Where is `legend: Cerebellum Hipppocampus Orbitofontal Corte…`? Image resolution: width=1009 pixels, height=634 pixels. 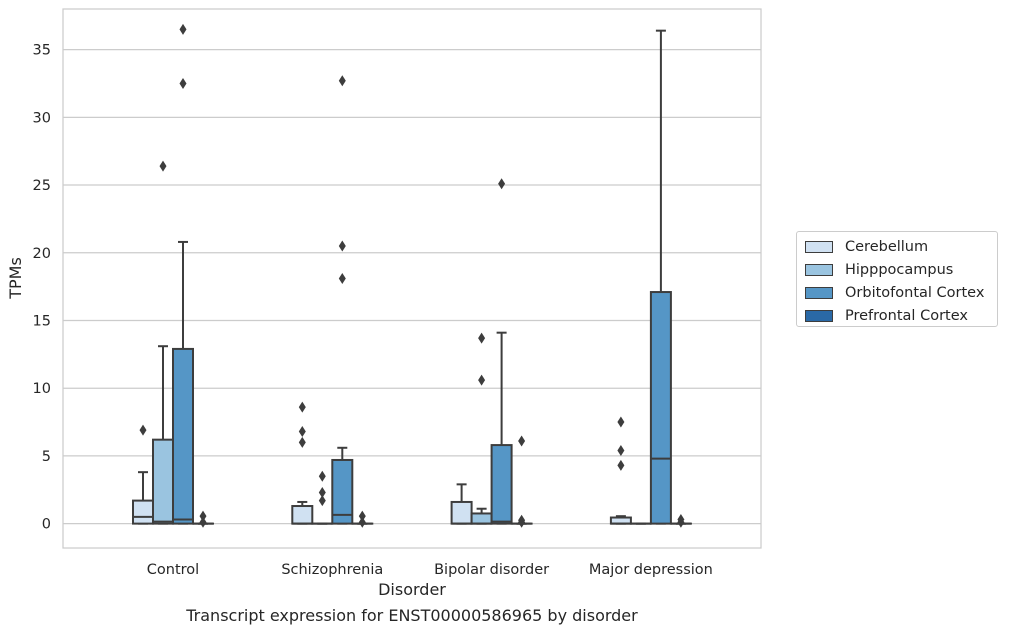
legend: Cerebellum Hipppocampus Orbitofontal Corte… is located at coordinates (897, 279).